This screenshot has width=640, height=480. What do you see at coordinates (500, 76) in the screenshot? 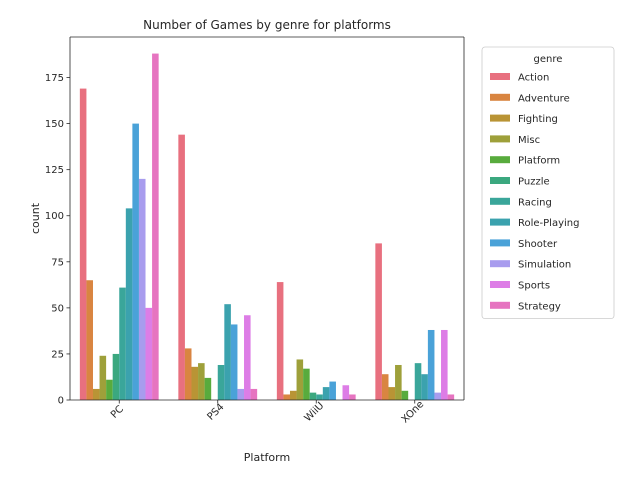
I see `legend-swatch-action` at bounding box center [500, 76].